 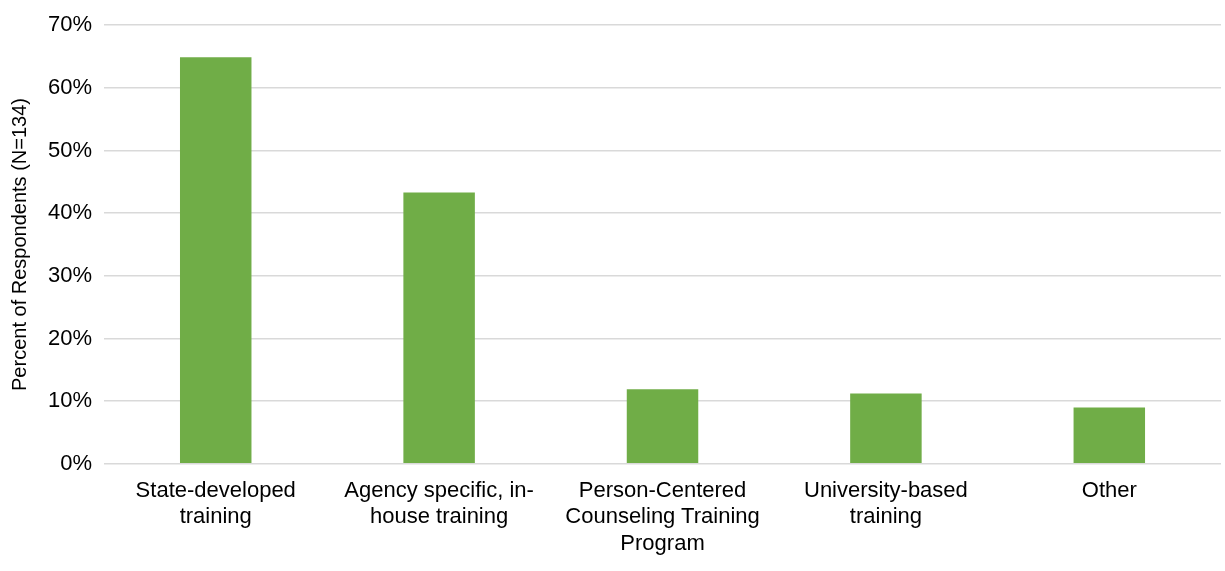 I want to click on x-tick-label: State-developed training, so click(x=215, y=503).